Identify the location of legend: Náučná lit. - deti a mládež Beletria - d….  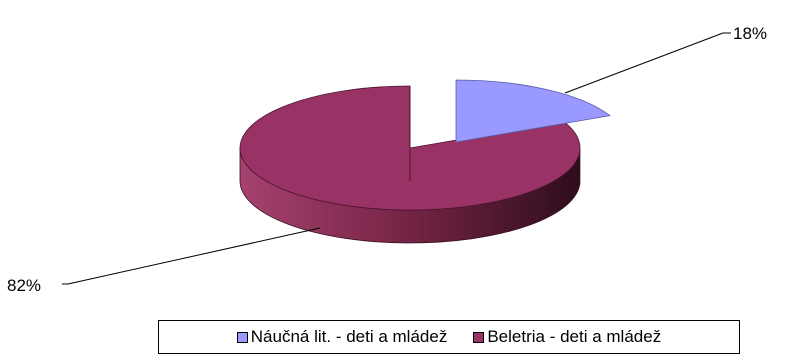
(449, 337).